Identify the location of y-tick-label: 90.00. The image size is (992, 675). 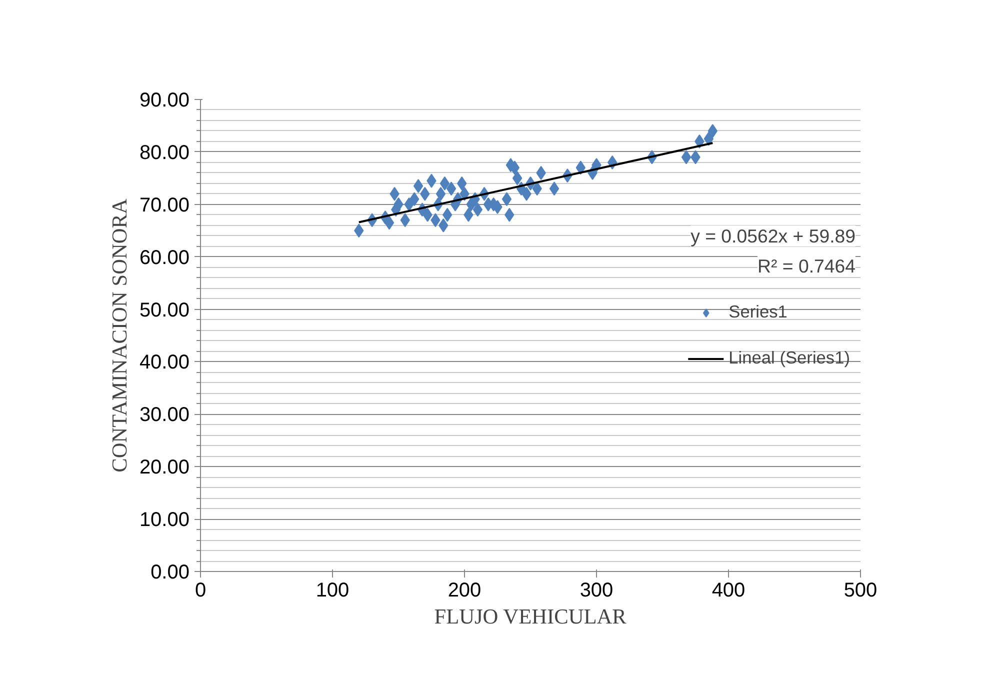
(164, 101).